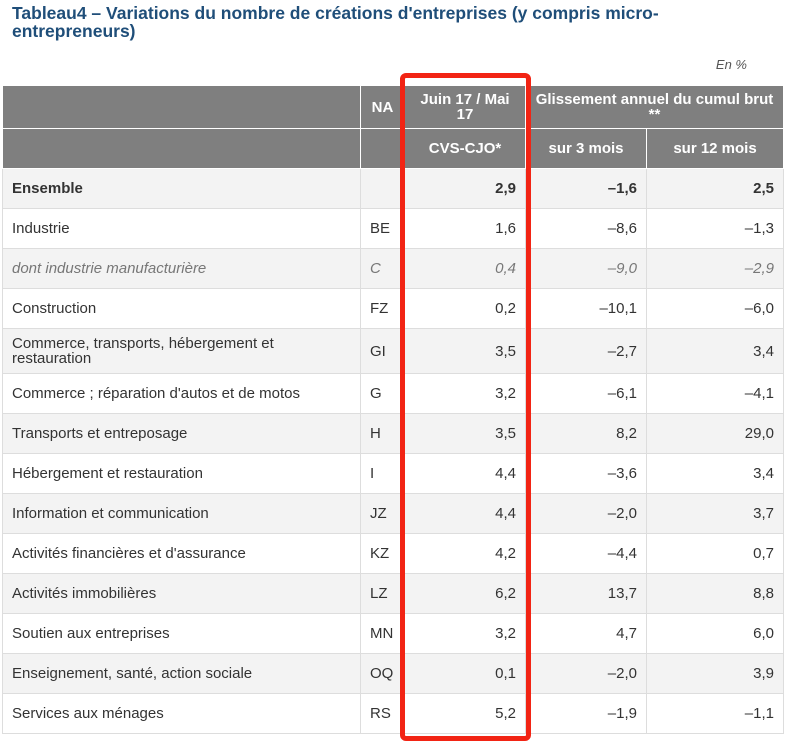 This screenshot has width=785, height=747. Describe the element at coordinates (382, 308) in the screenshot. I see `row-na: FZ` at that location.